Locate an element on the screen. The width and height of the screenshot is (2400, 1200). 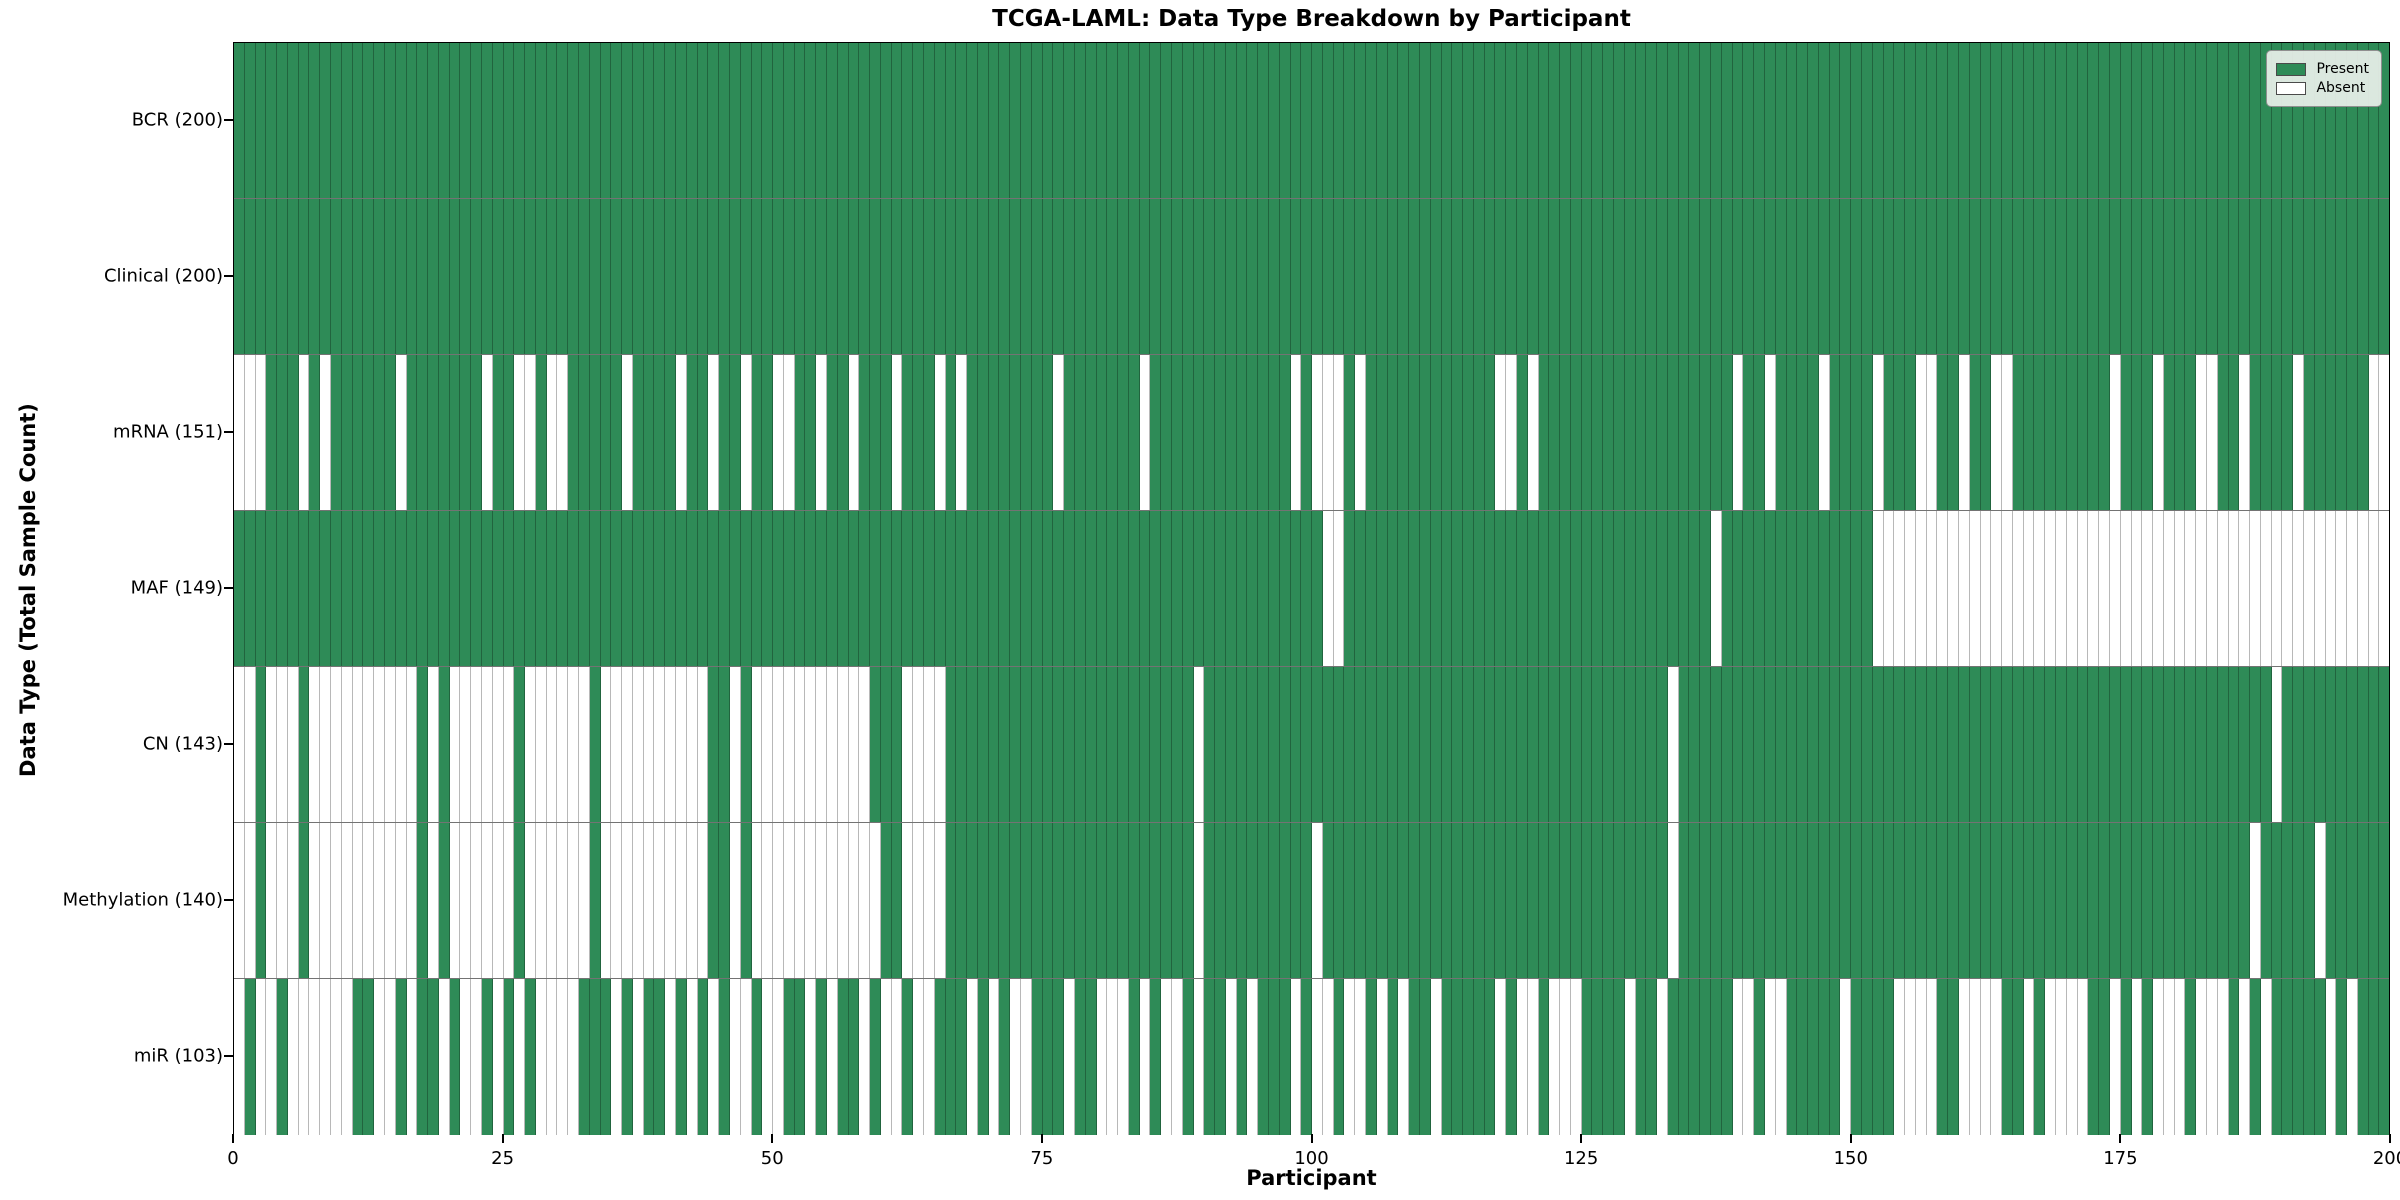
legend-swatch-absent-icon is located at coordinates (2291, 88).